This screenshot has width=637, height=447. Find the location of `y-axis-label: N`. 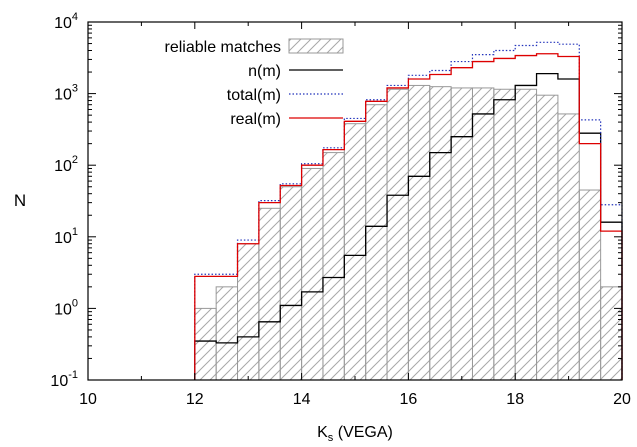

y-axis-label: N is located at coordinates (20, 200).